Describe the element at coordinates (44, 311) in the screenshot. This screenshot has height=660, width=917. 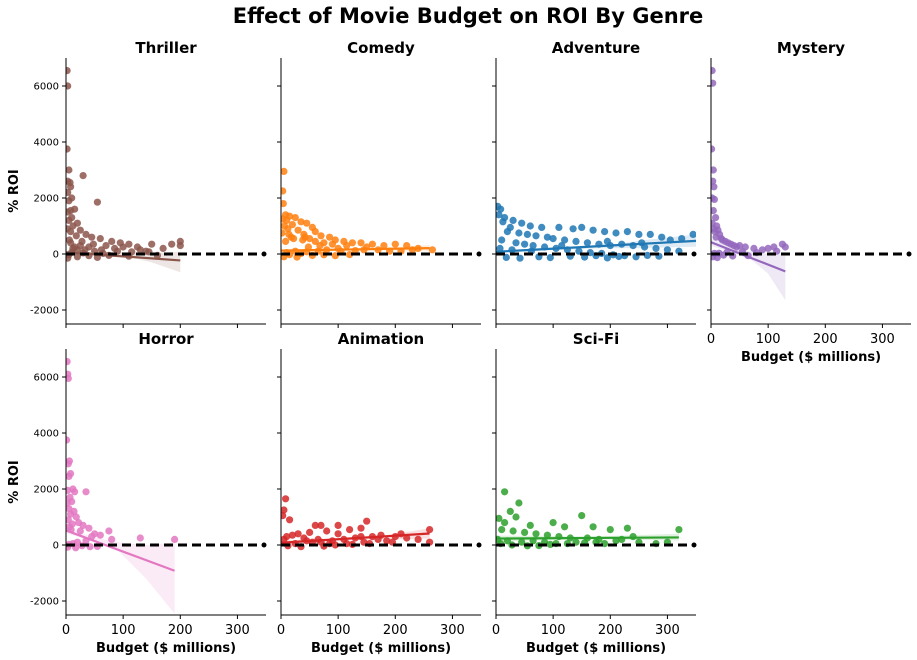
I see `y-tick-label: -2000` at that location.